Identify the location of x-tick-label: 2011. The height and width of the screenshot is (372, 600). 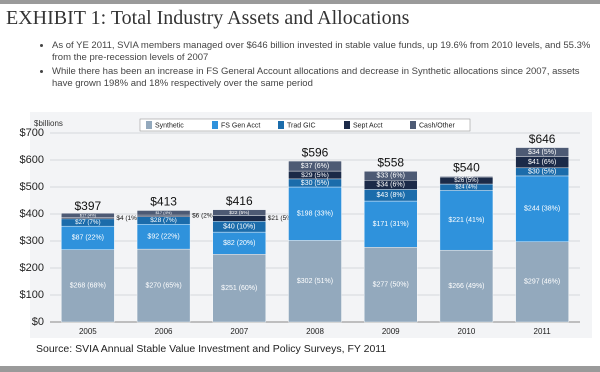
(543, 331).